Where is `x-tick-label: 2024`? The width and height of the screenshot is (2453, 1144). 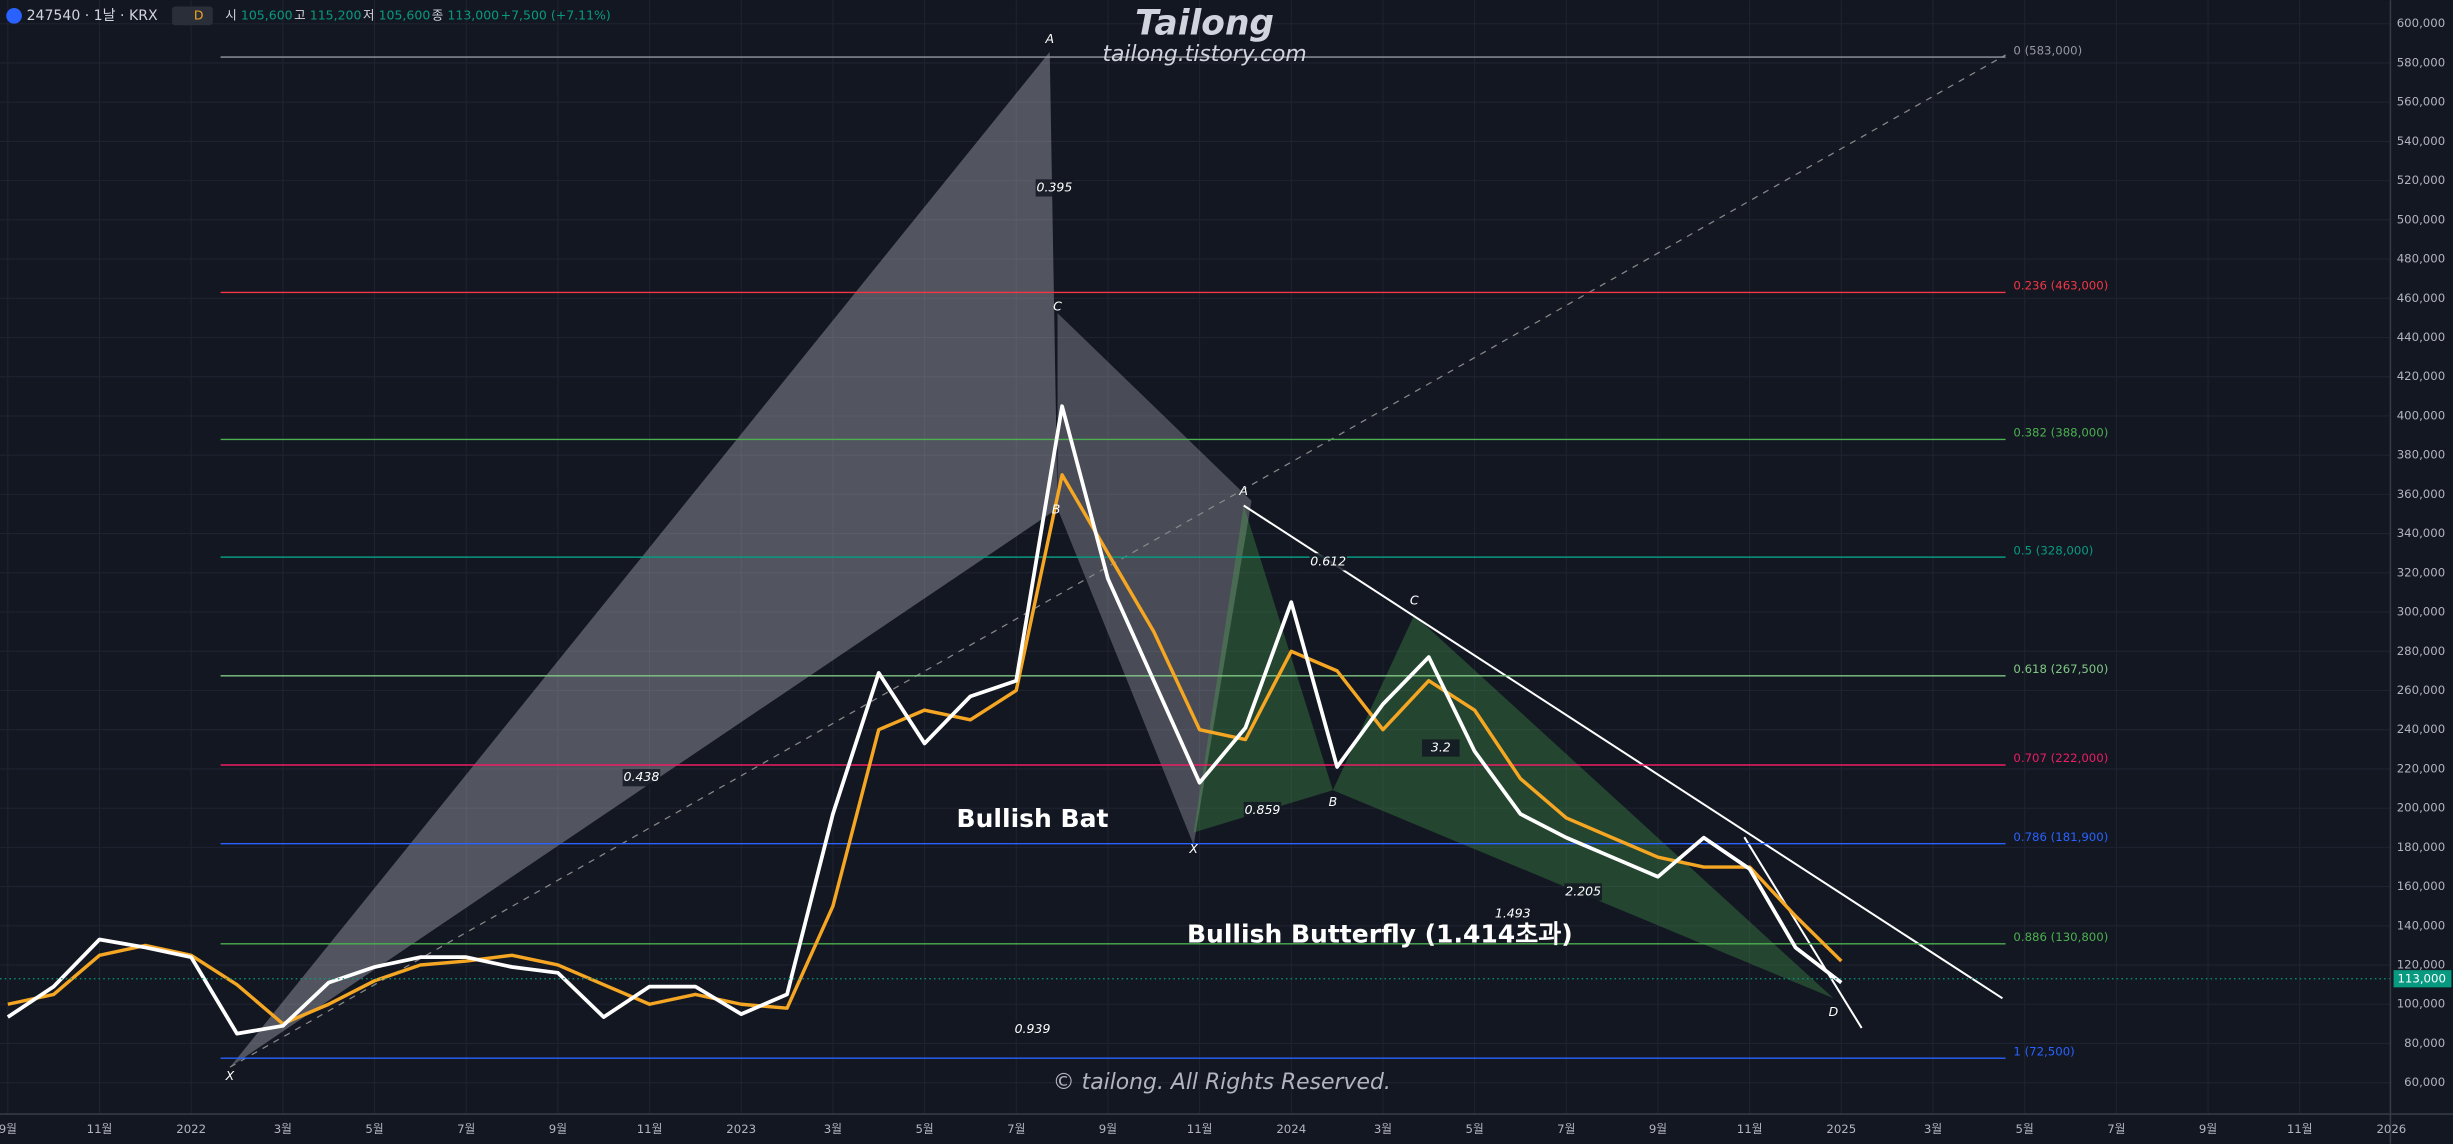 x-tick-label: 2024 is located at coordinates (1291, 1129).